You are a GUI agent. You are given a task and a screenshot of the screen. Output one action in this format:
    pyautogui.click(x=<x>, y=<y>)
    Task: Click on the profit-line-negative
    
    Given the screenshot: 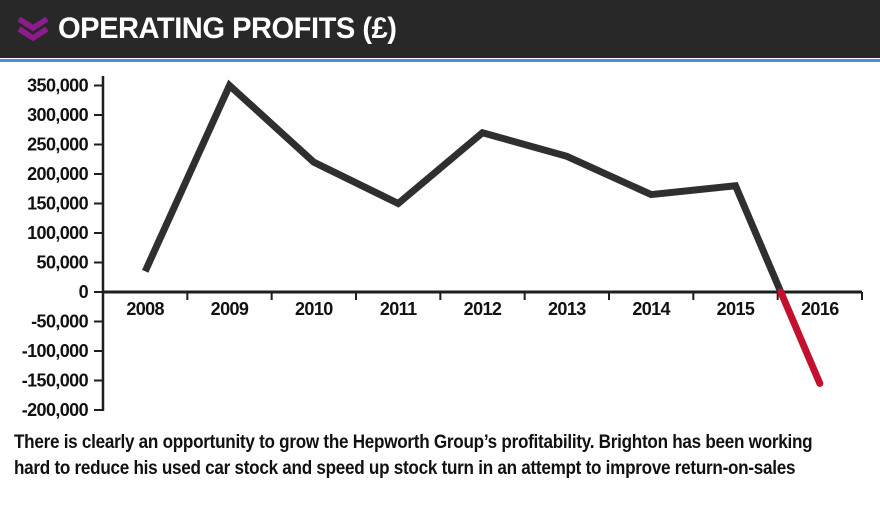 What is the action you would take?
    pyautogui.click(x=800, y=337)
    